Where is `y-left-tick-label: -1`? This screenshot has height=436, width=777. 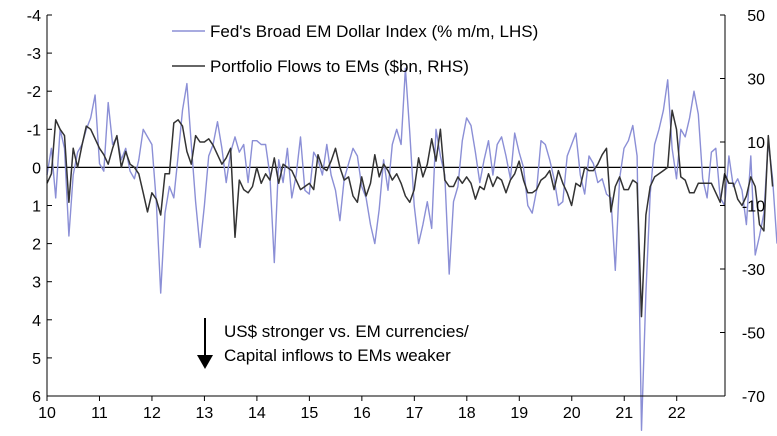 y-left-tick-label: -1 is located at coordinates (34, 130).